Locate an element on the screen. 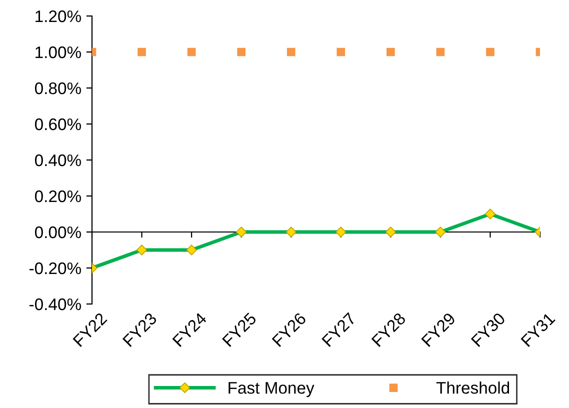  y-tick-label: 0.60% is located at coordinates (57, 124).